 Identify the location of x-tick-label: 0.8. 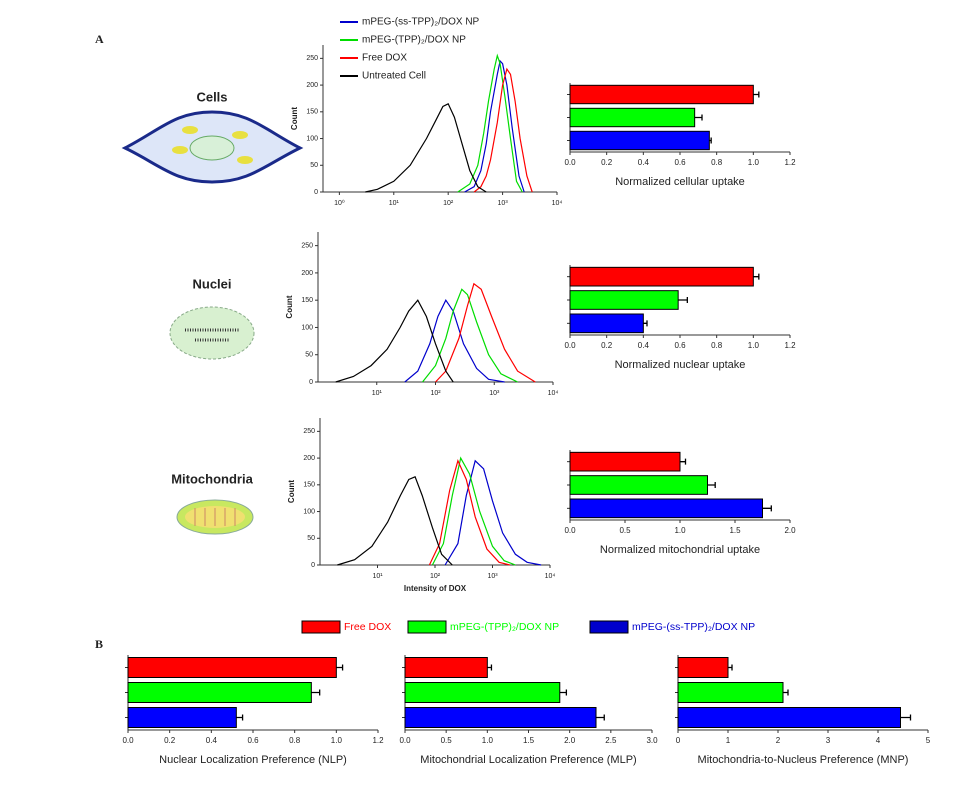
(295, 740).